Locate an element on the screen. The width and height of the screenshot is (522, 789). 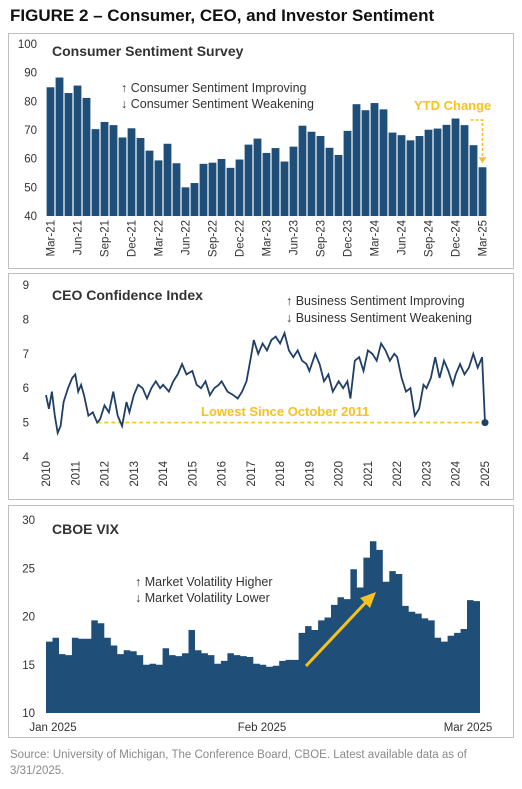
consumer-x-tick-label: Jun-24 is located at coordinates (403, 237).